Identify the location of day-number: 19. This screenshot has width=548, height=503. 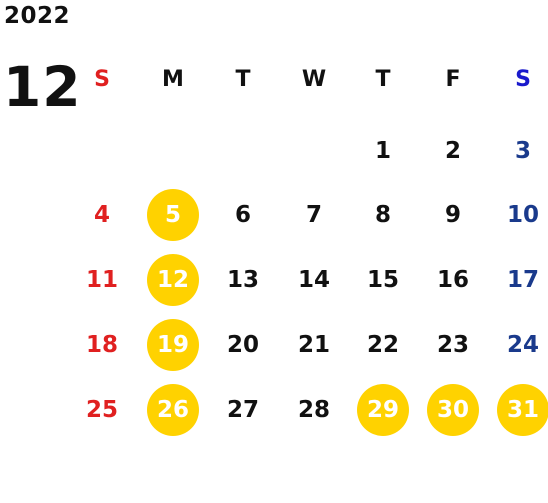
(172, 345).